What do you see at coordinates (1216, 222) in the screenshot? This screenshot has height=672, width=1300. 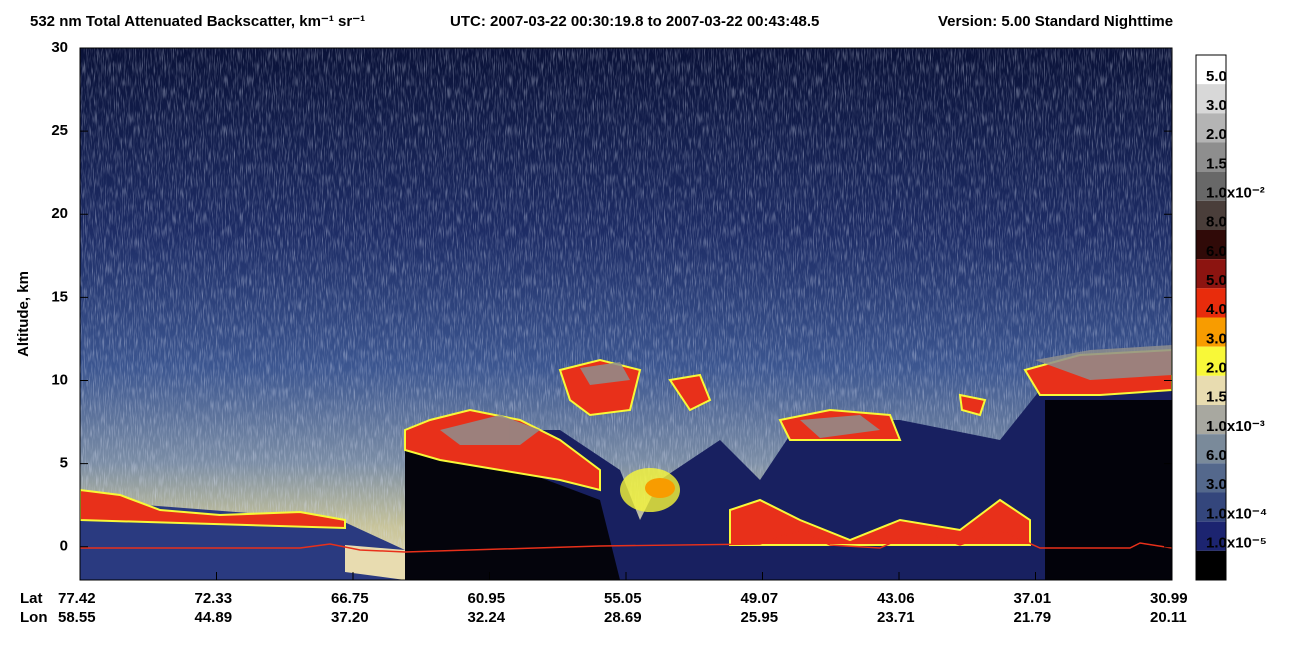 I see `colorbar-label: 8.0` at bounding box center [1216, 222].